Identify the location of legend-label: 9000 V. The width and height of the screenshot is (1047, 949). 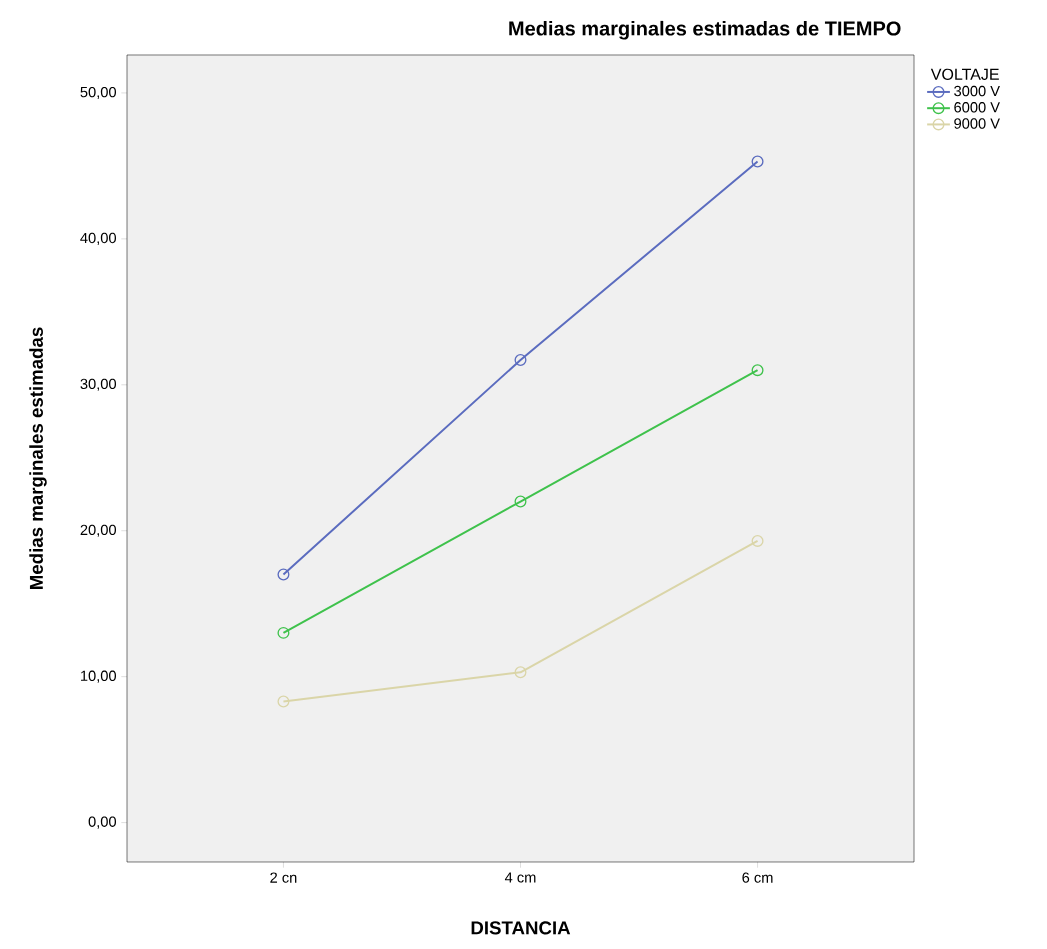
(977, 123).